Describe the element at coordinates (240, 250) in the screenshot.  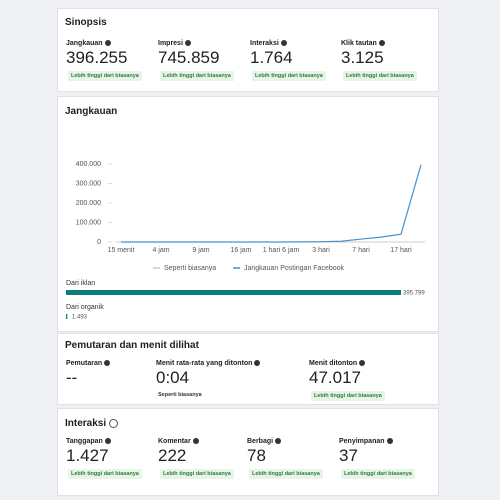
I see `x-tick-label: 16 jam` at that location.